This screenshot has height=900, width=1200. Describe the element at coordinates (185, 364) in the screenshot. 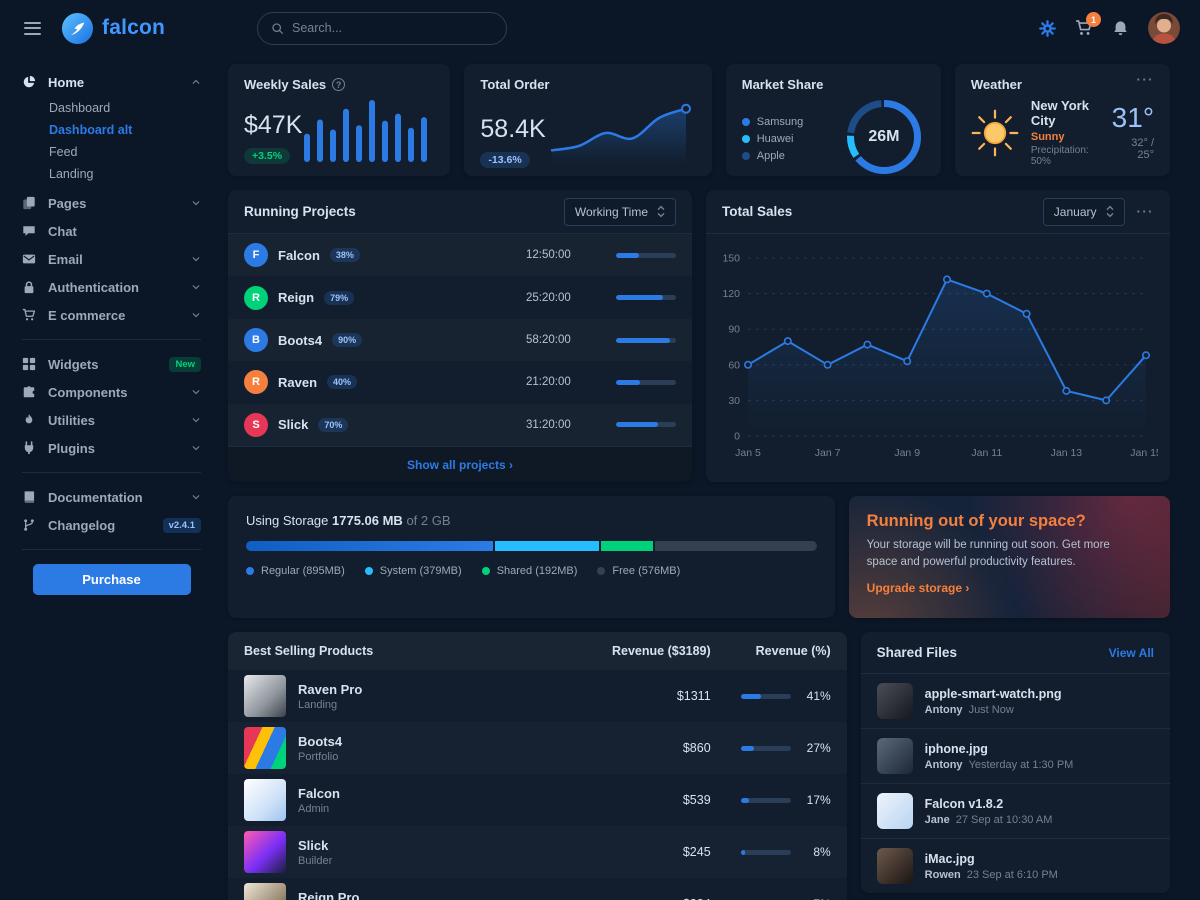

I see `sidebar-badge: New` at that location.